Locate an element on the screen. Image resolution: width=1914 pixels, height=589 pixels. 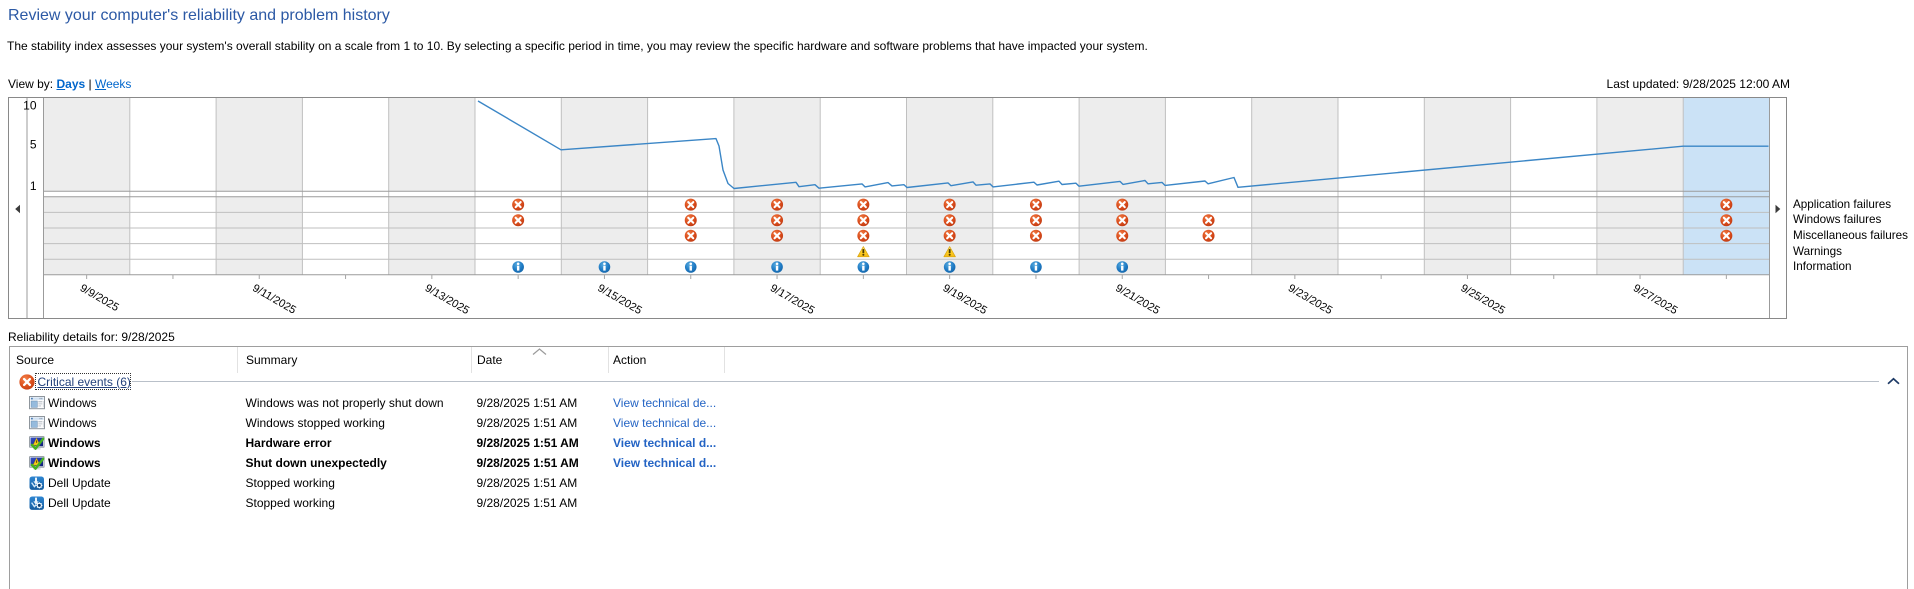
svg-text: 5 is located at coordinates (33, 145).